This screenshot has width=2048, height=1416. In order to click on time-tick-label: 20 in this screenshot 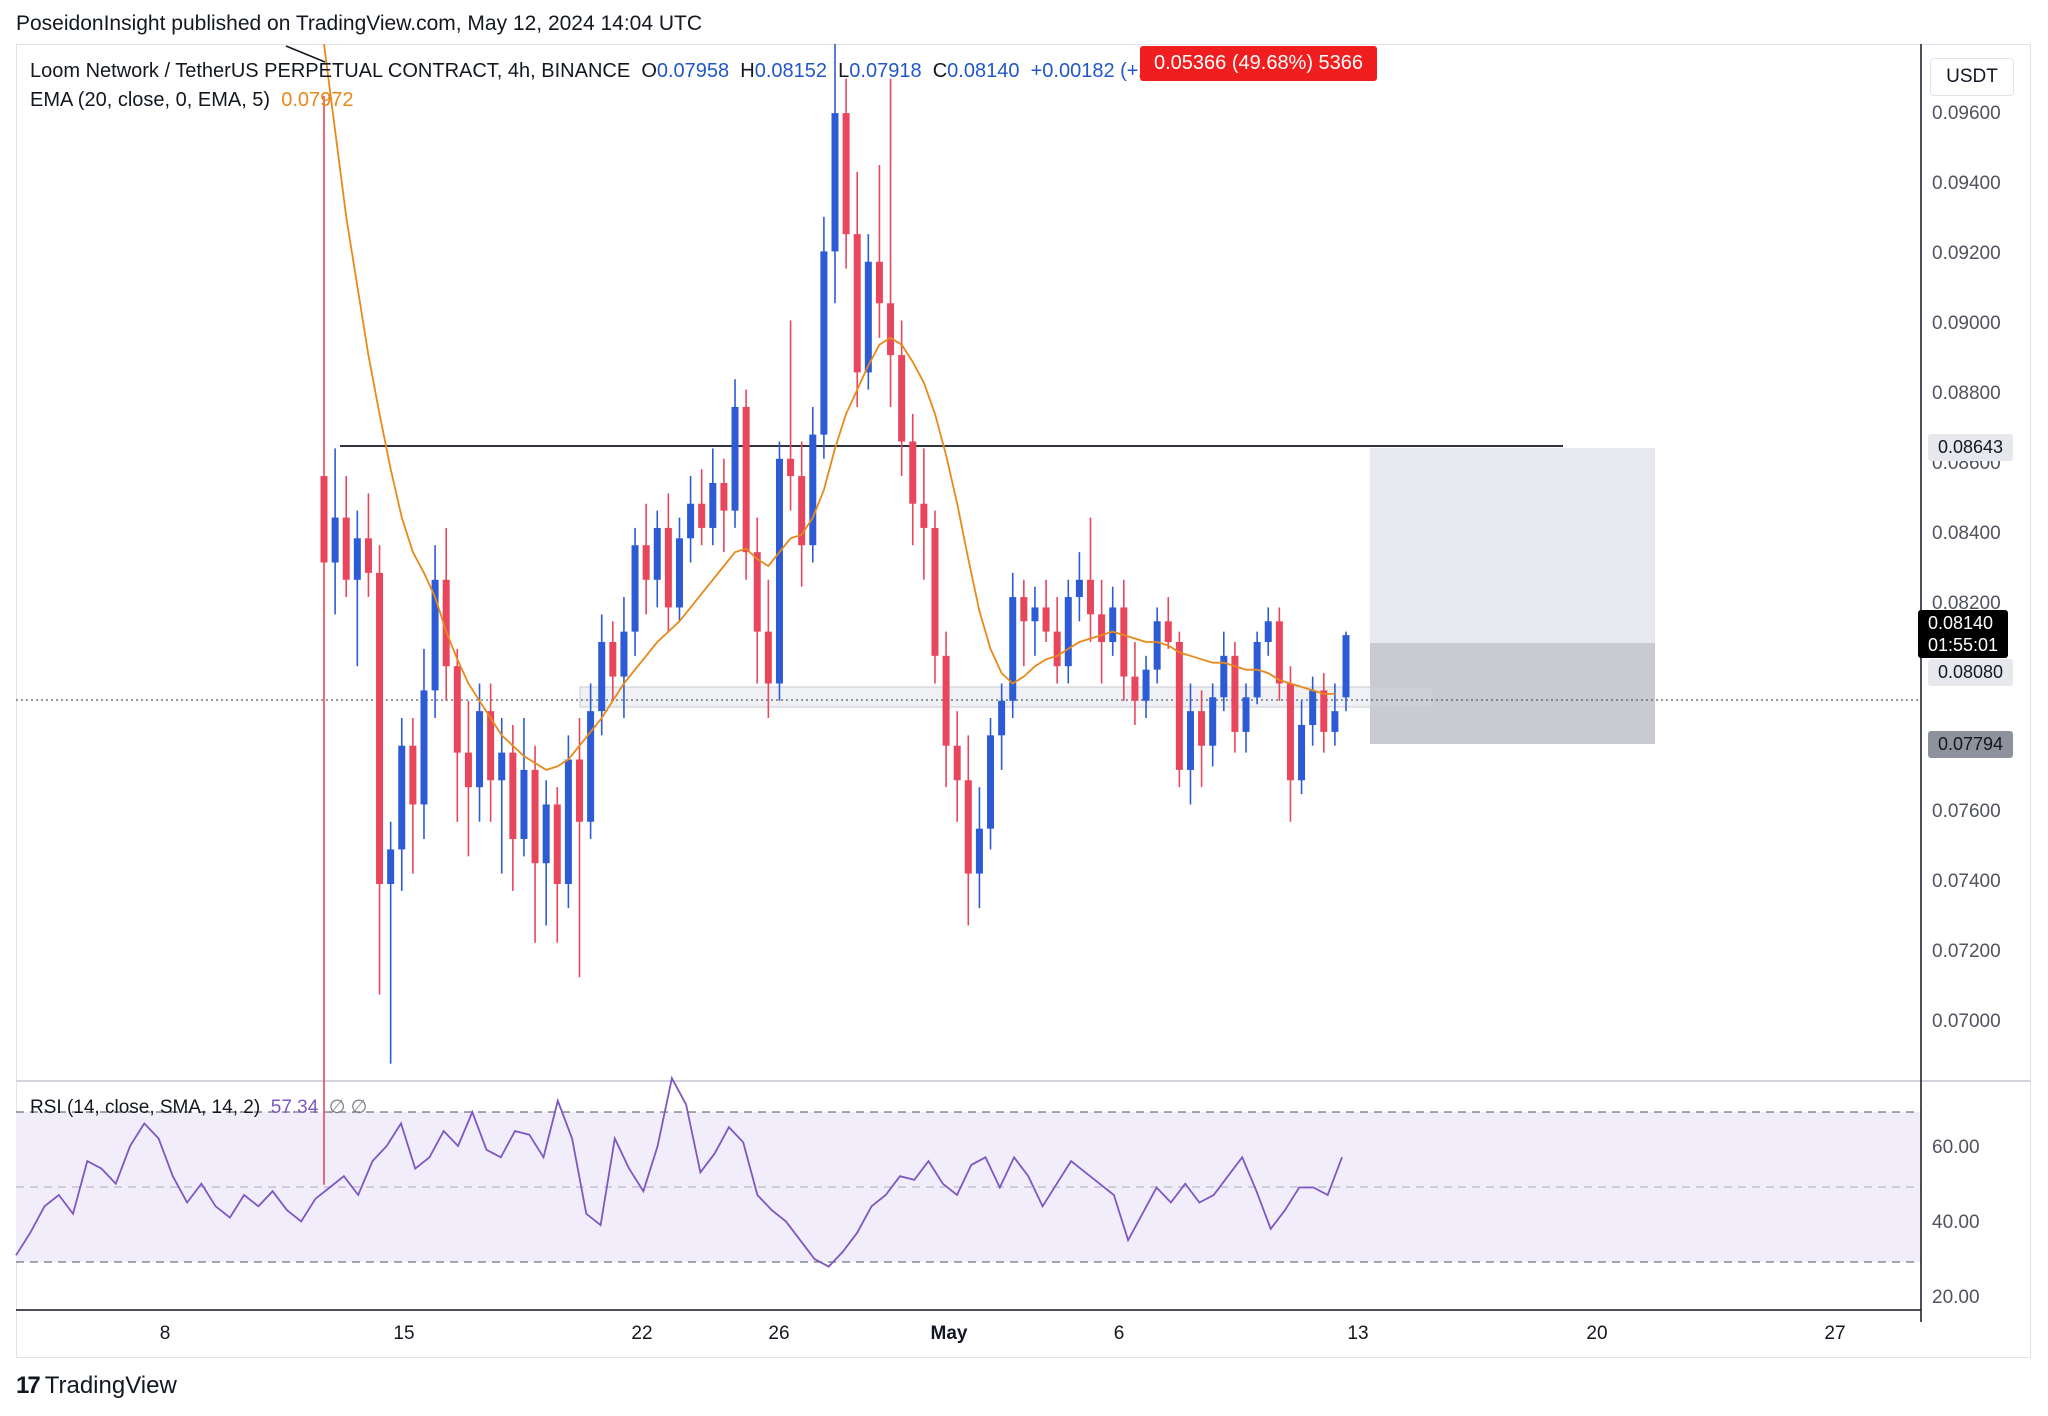, I will do `click(1597, 1333)`.